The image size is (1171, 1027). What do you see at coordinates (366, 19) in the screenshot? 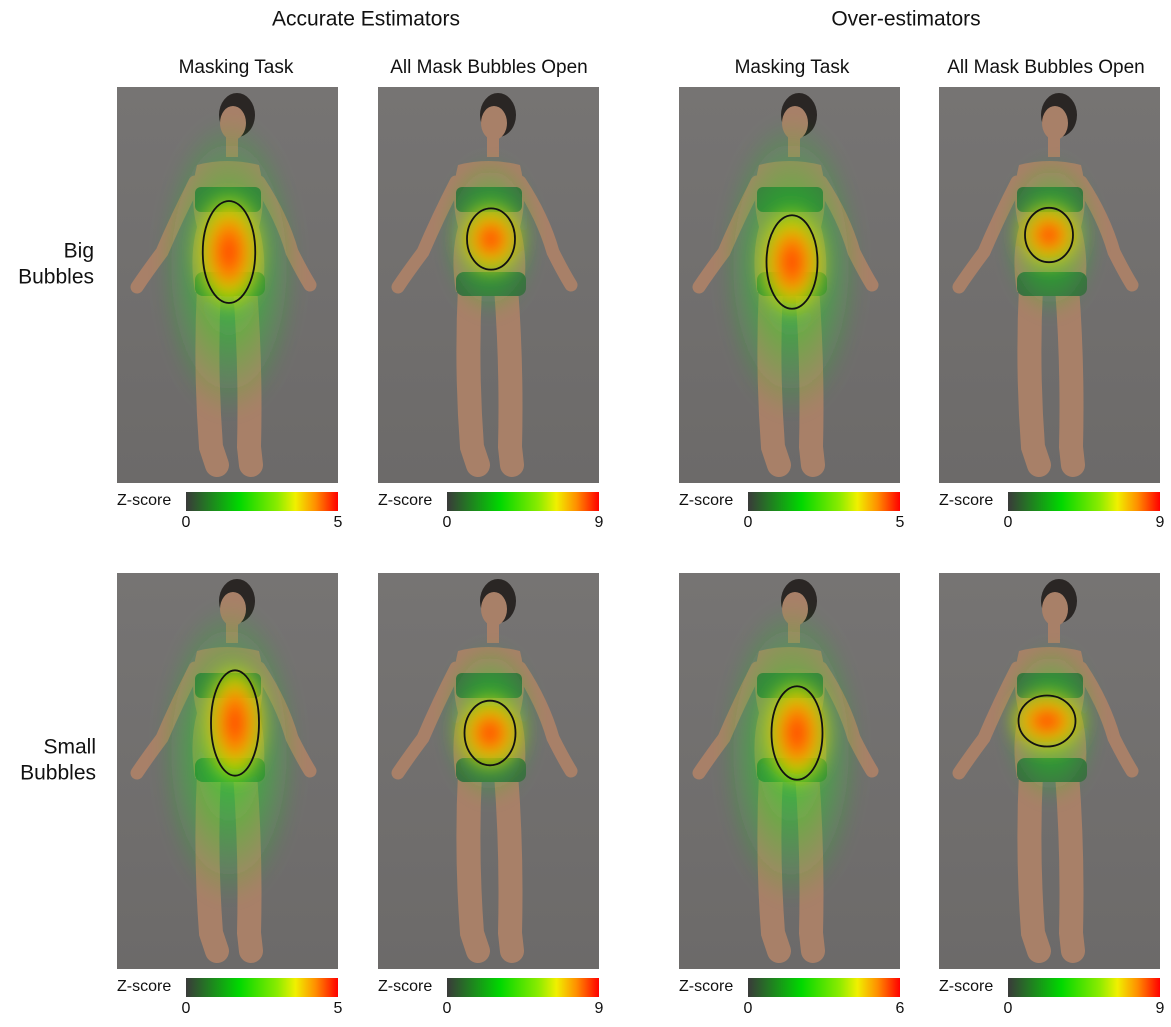
I see `group-title: Accurate Estimators` at bounding box center [366, 19].